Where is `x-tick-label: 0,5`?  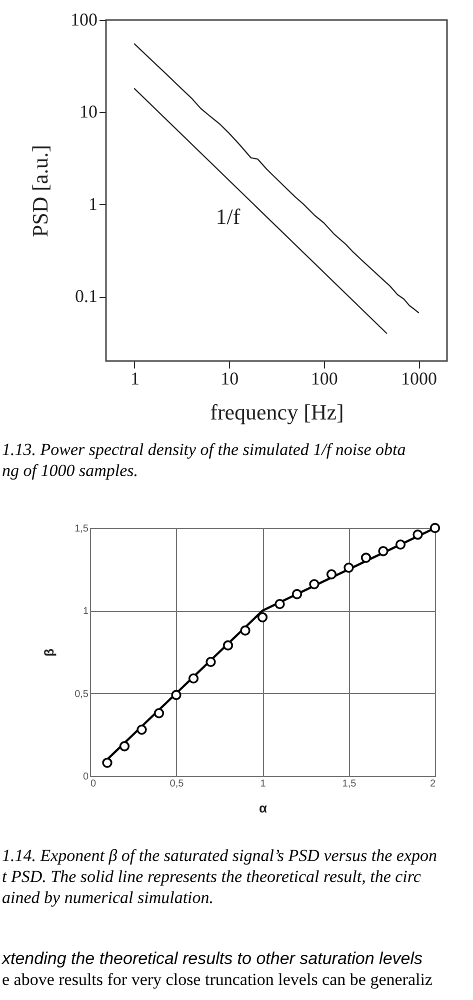 x-tick-label: 0,5 is located at coordinates (177, 784).